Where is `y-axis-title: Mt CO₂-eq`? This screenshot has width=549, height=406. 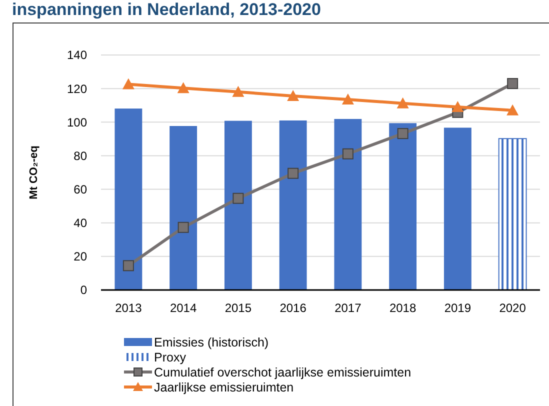
y-axis-title: Mt CO₂-eq is located at coordinates (34, 173).